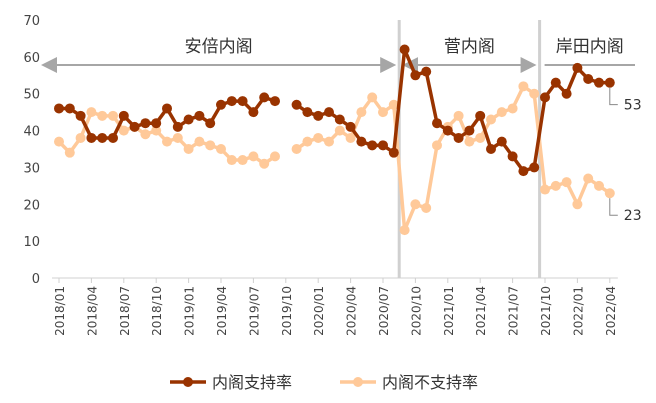  I want to click on period-label: 菅内阁, so click(469, 47).